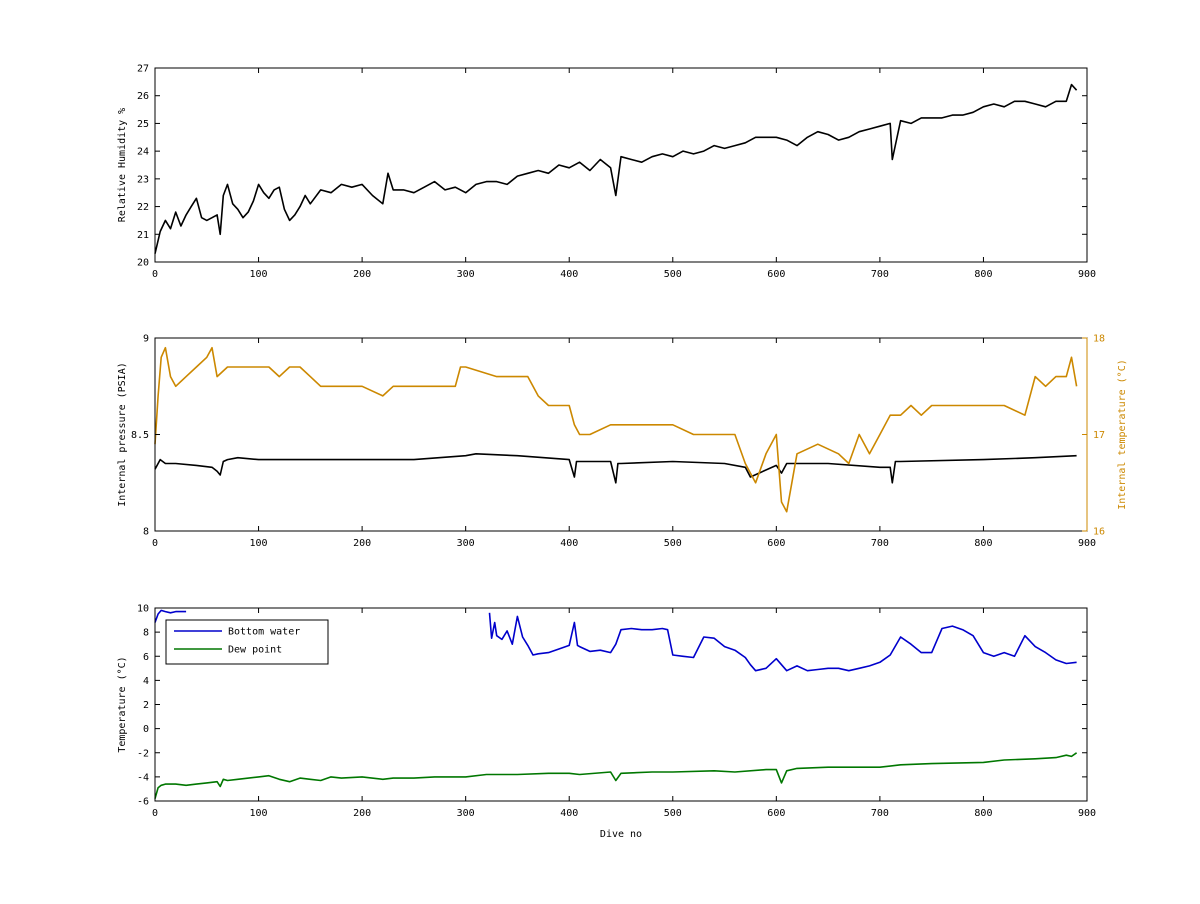  Describe the element at coordinates (143, 179) in the screenshot. I see `y-tick-label: 23` at that location.